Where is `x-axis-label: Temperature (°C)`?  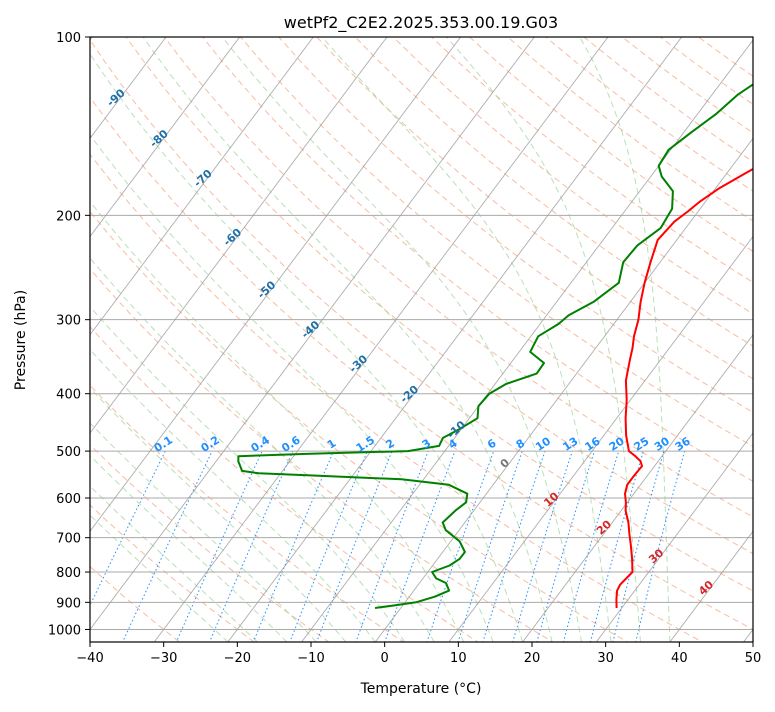
x-axis-label: Temperature (°C) is located at coordinates (421, 689).